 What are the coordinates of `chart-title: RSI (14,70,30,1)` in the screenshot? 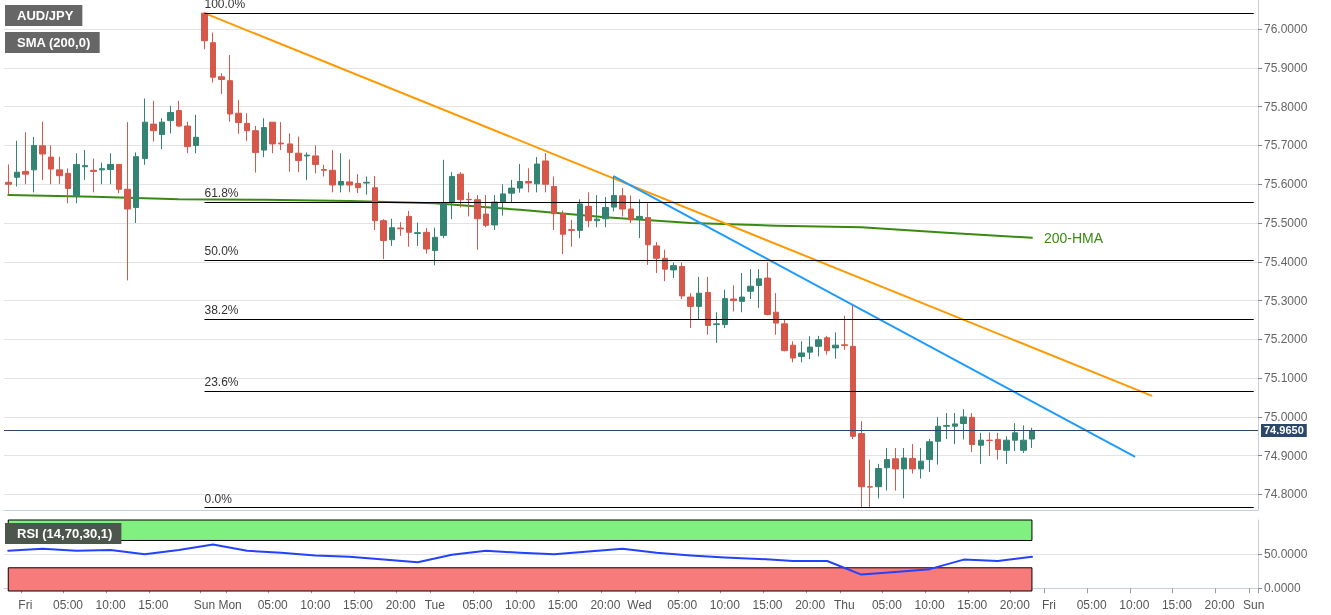 It's located at (65, 533).